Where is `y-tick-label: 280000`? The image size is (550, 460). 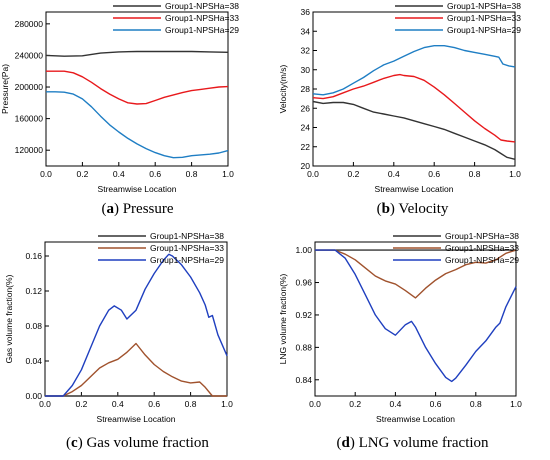
y-tick-label: 280000 is located at coordinates (29, 24).